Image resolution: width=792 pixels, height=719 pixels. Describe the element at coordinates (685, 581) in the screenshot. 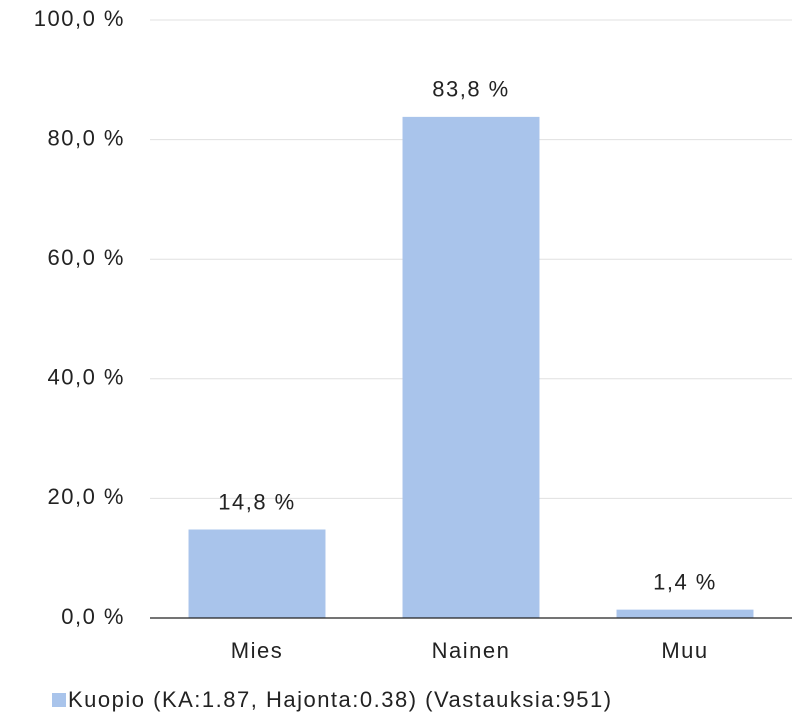

I see `data-label: 1,4 %` at that location.